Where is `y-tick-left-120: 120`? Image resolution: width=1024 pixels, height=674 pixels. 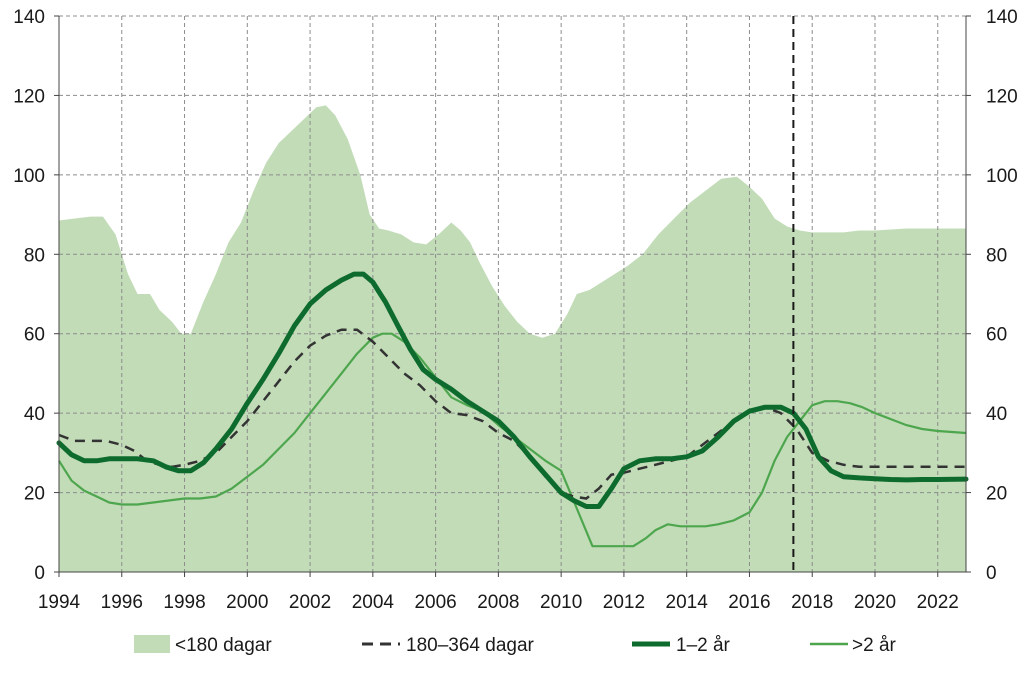
y-tick-left-120: 120 is located at coordinates (29, 96).